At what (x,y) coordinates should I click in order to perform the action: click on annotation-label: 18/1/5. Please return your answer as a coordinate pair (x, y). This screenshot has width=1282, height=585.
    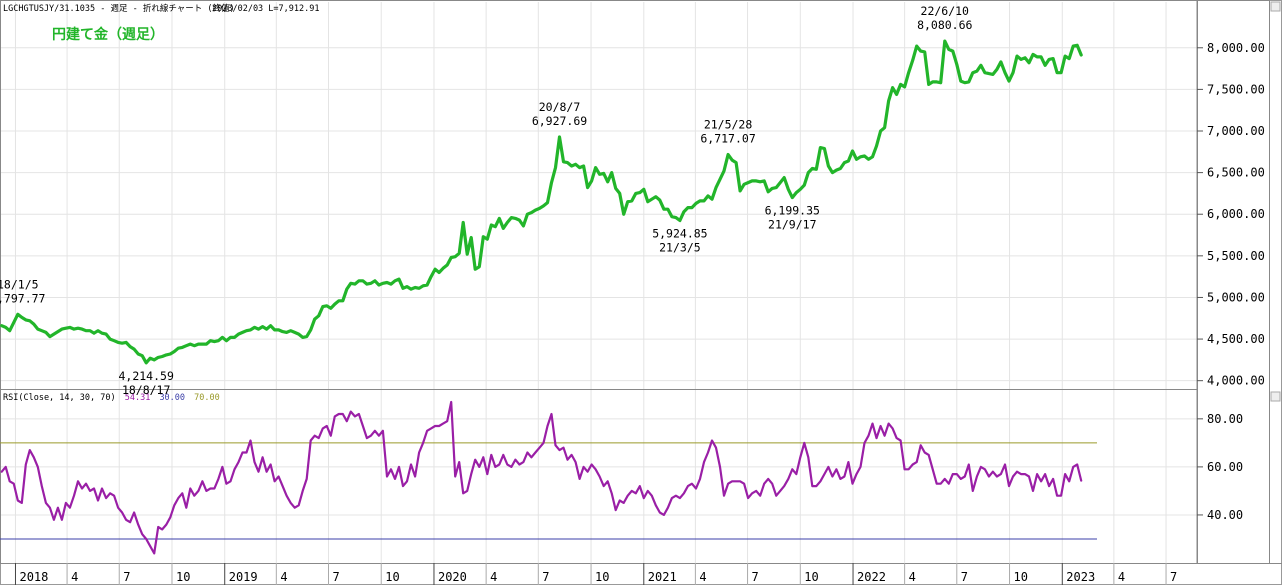
    Looking at the image, I should click on (19, 284).